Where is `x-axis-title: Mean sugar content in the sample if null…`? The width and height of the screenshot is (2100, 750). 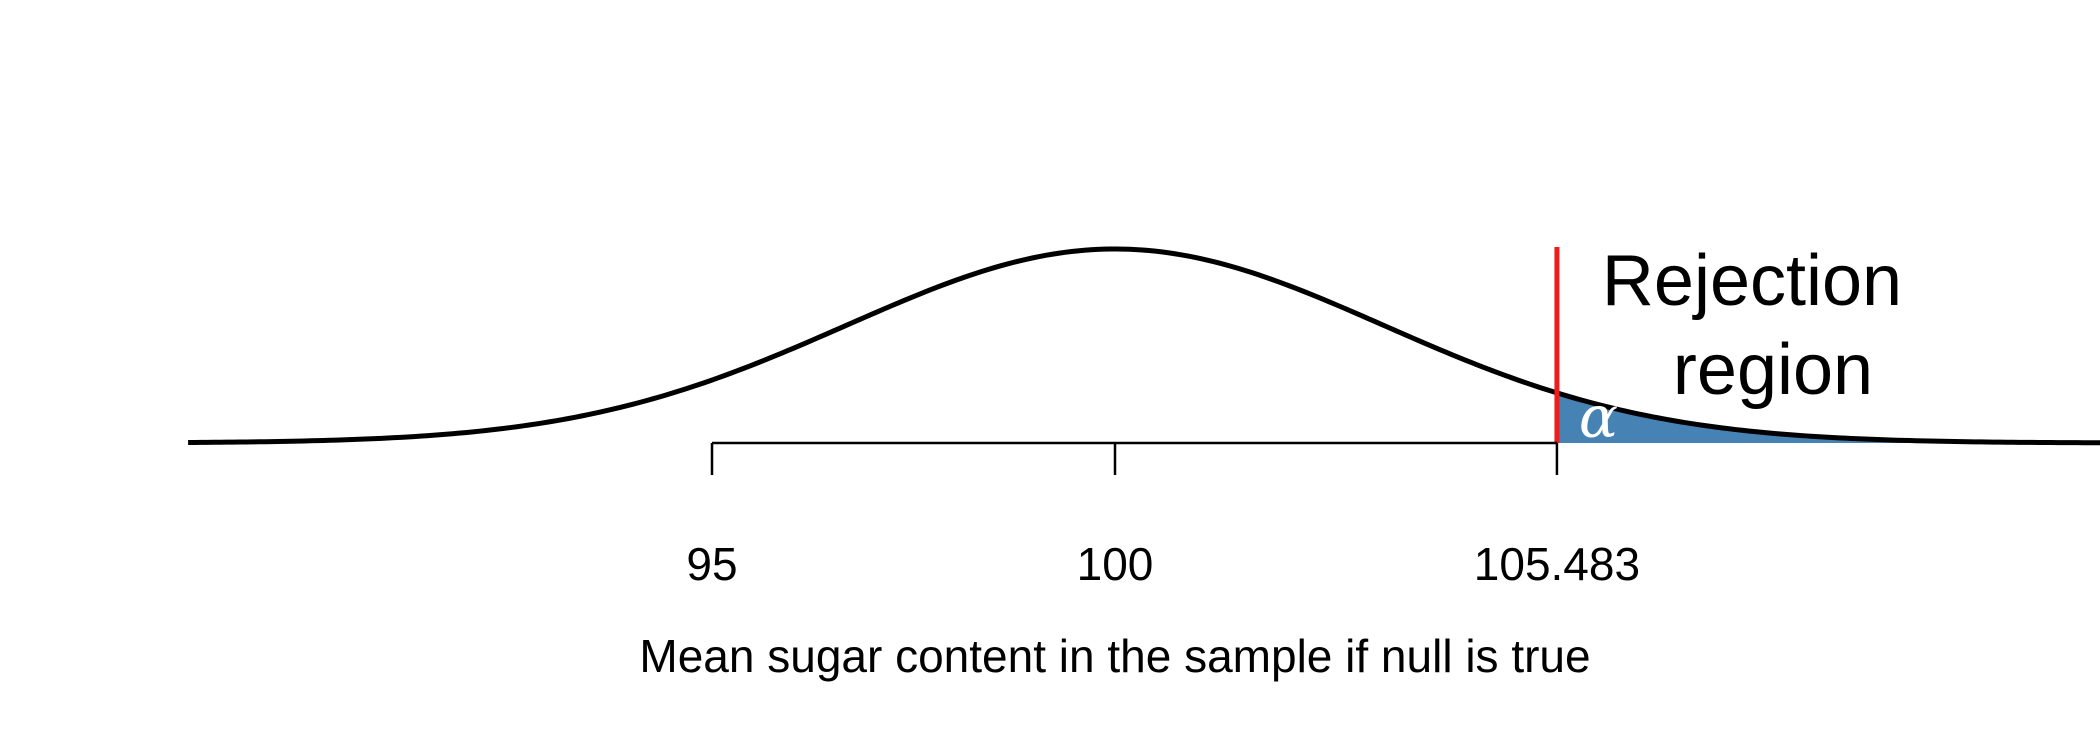 x-axis-title: Mean sugar content in the sample if null… is located at coordinates (1114, 656).